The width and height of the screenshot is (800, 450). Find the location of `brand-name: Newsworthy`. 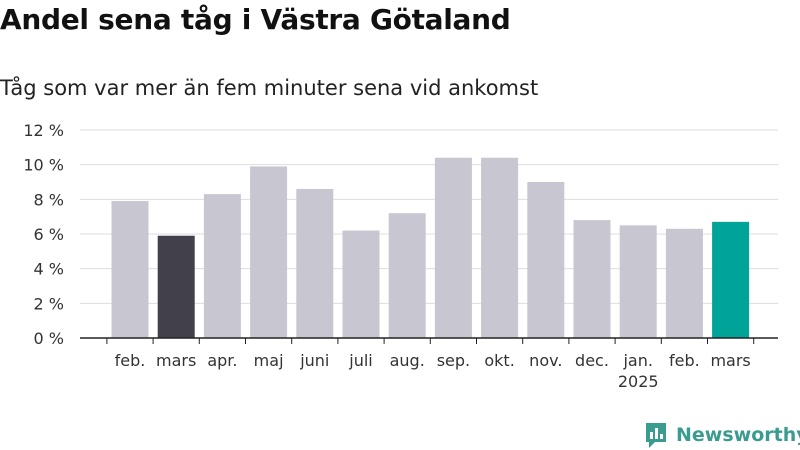

brand-name: Newsworthy is located at coordinates (738, 435).